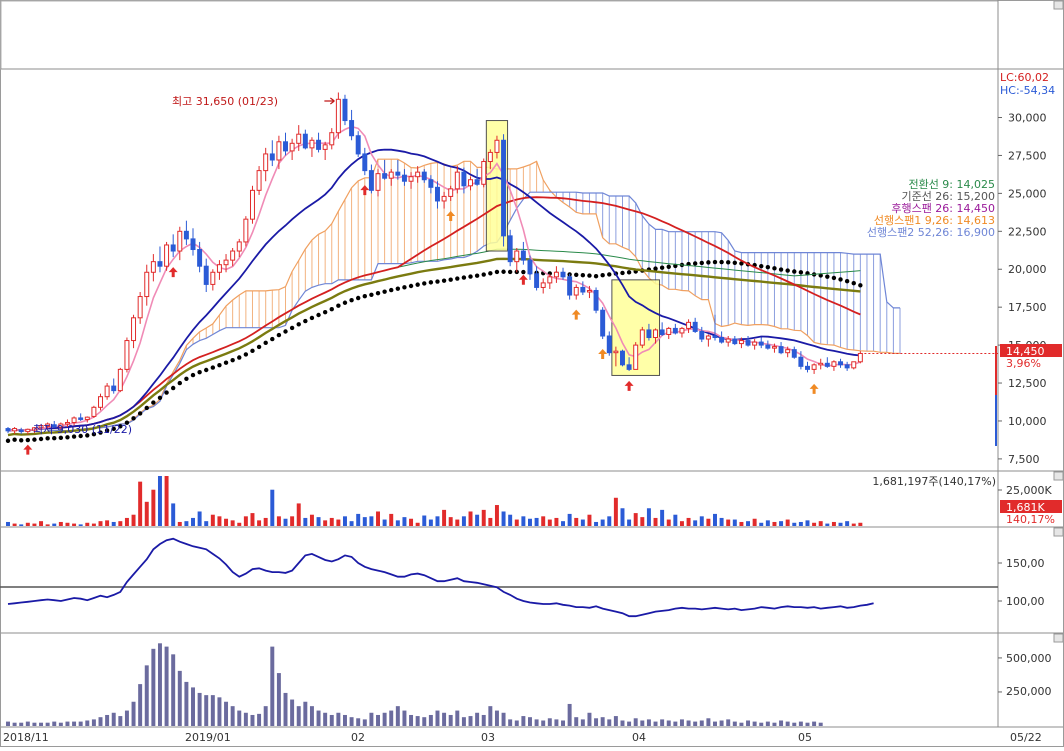 Image resolution: width=1064 pixels, height=751 pixels. Describe the element at coordinates (1058, 532) in the screenshot. I see `cci-panel-close-icon` at that location.